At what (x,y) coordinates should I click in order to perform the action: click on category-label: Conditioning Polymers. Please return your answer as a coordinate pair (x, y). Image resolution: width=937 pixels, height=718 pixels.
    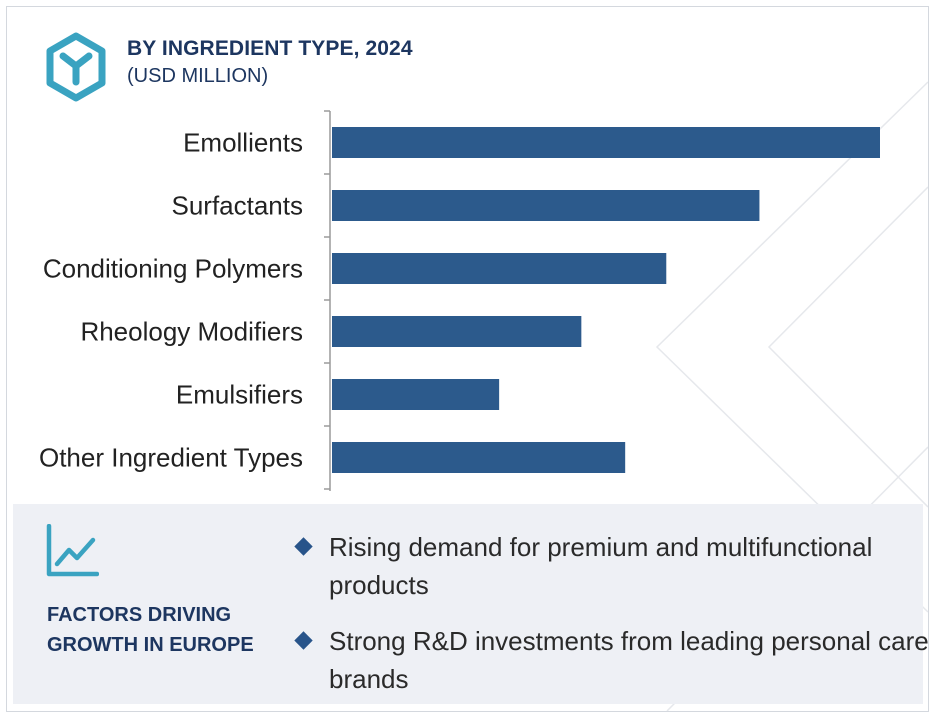
    Looking at the image, I should click on (173, 269).